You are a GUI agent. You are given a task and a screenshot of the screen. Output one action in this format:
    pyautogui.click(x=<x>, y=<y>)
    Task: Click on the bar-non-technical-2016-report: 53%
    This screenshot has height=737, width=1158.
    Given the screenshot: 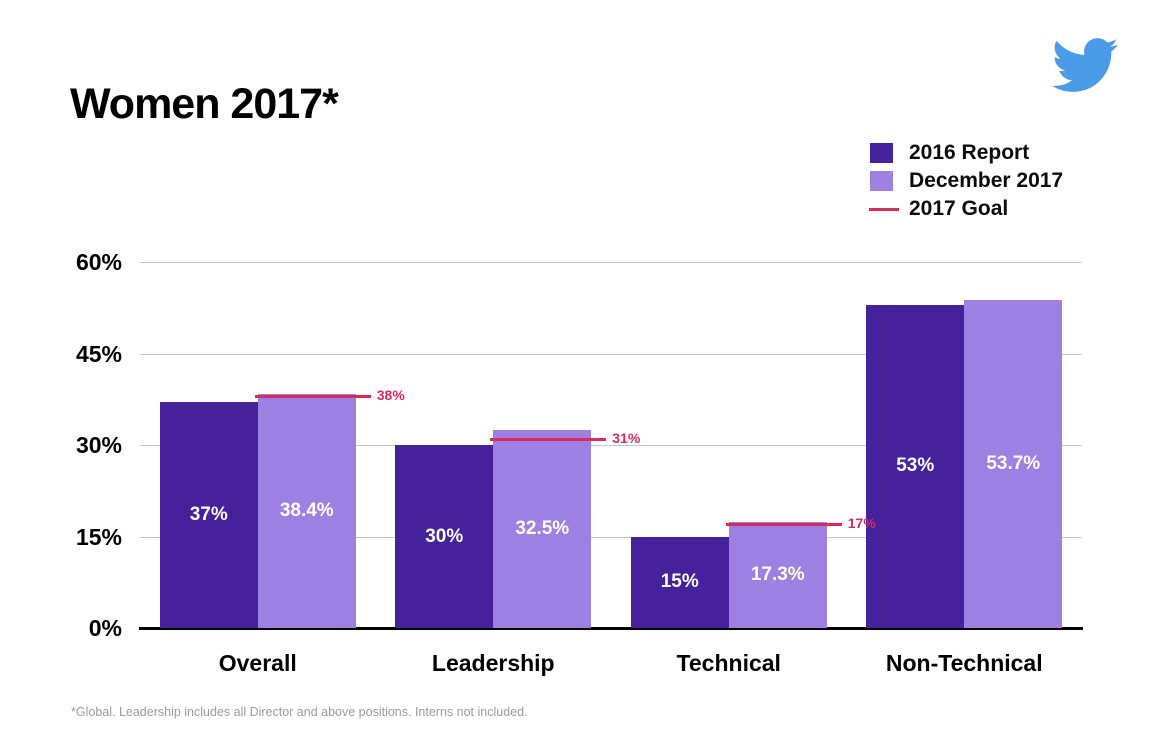 What is the action you would take?
    pyautogui.click(x=915, y=466)
    